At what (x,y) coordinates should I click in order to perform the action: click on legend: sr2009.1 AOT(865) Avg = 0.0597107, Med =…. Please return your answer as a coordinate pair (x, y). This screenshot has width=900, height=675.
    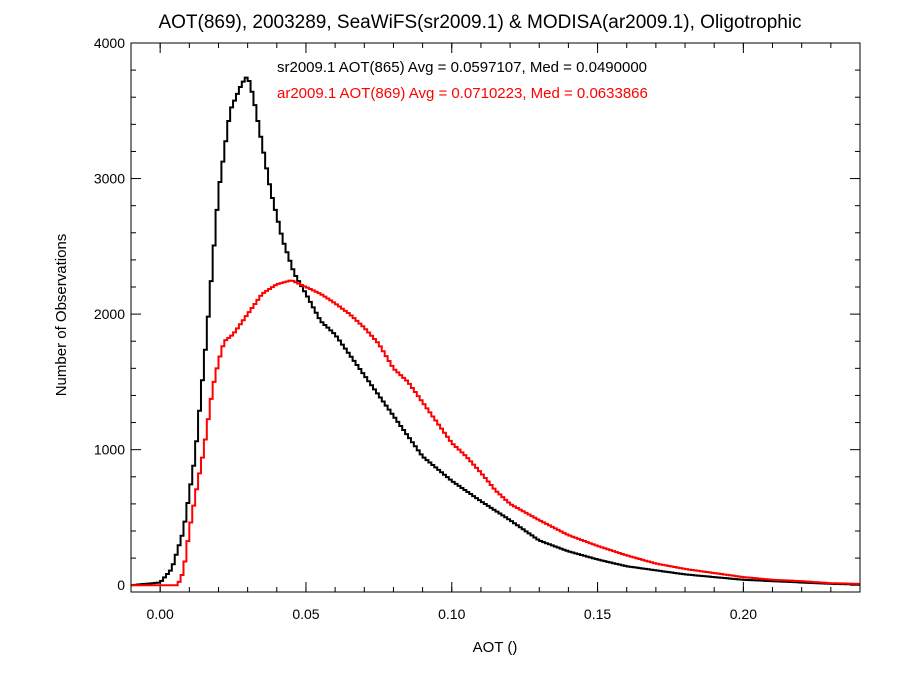
    Looking at the image, I should click on (462, 80).